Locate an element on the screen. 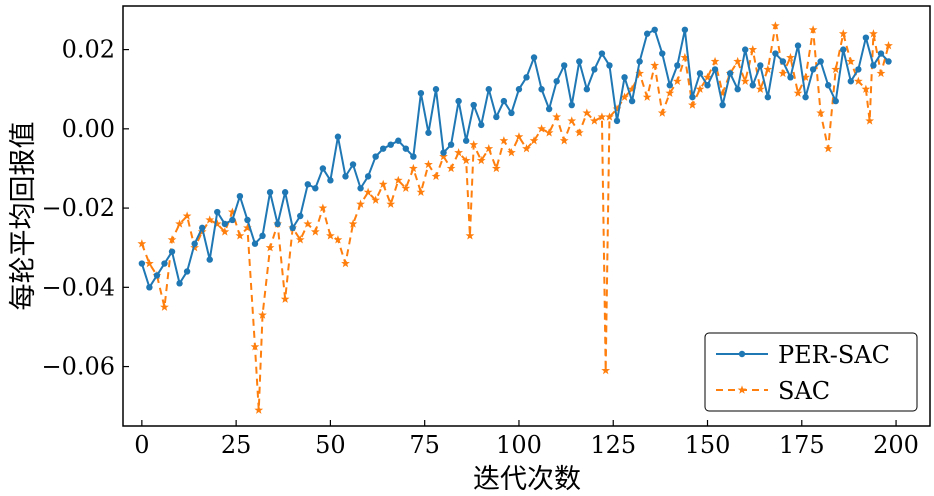  x-tick-label: 200 is located at coordinates (896, 445).